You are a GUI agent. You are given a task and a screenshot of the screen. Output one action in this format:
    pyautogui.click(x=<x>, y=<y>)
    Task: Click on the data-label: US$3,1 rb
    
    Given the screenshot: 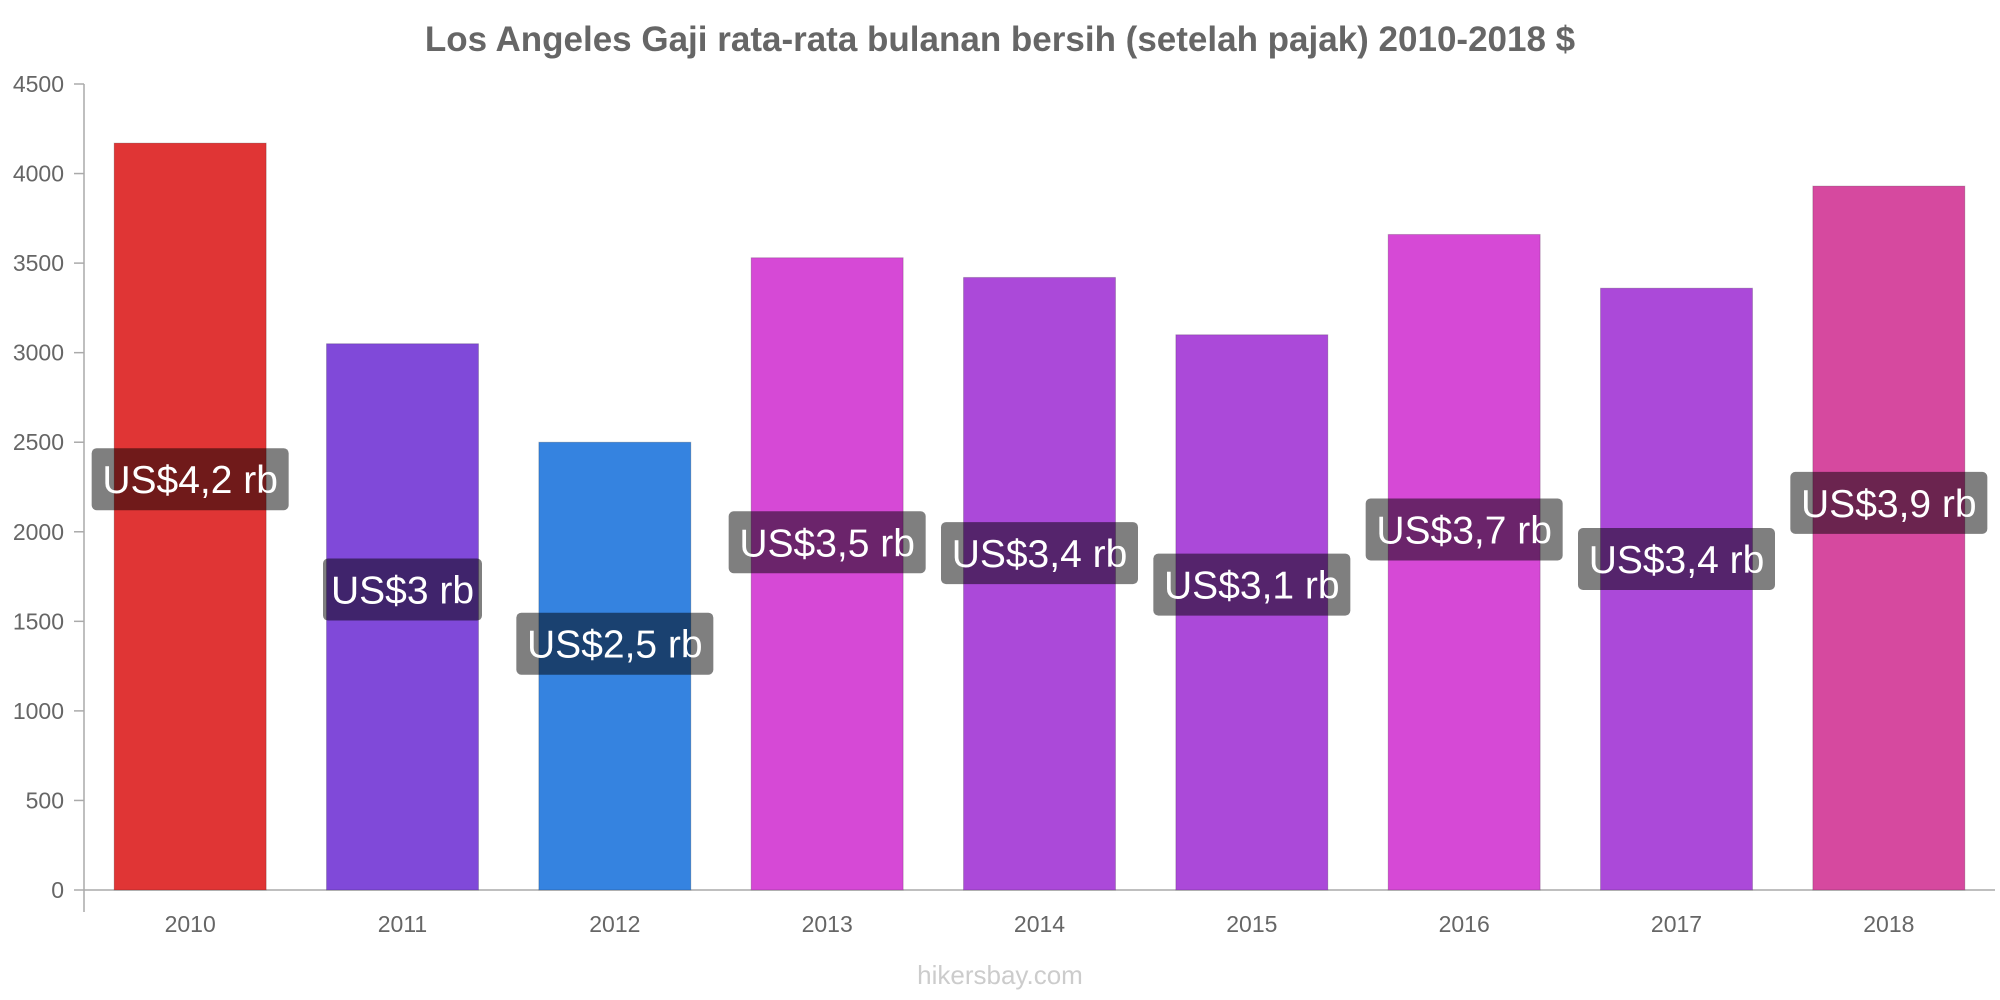 What is the action you would take?
    pyautogui.click(x=1252, y=586)
    